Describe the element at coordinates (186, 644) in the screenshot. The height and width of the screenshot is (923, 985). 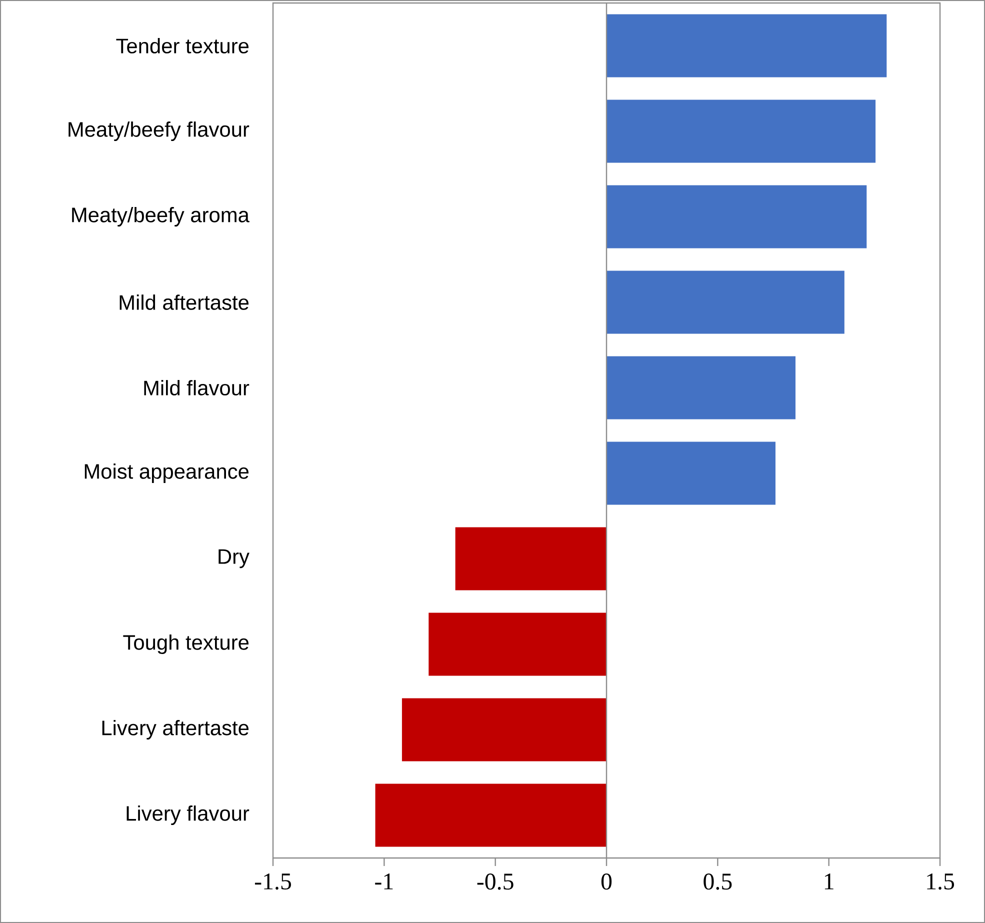
I see `y-tick-label: Tough texture` at that location.